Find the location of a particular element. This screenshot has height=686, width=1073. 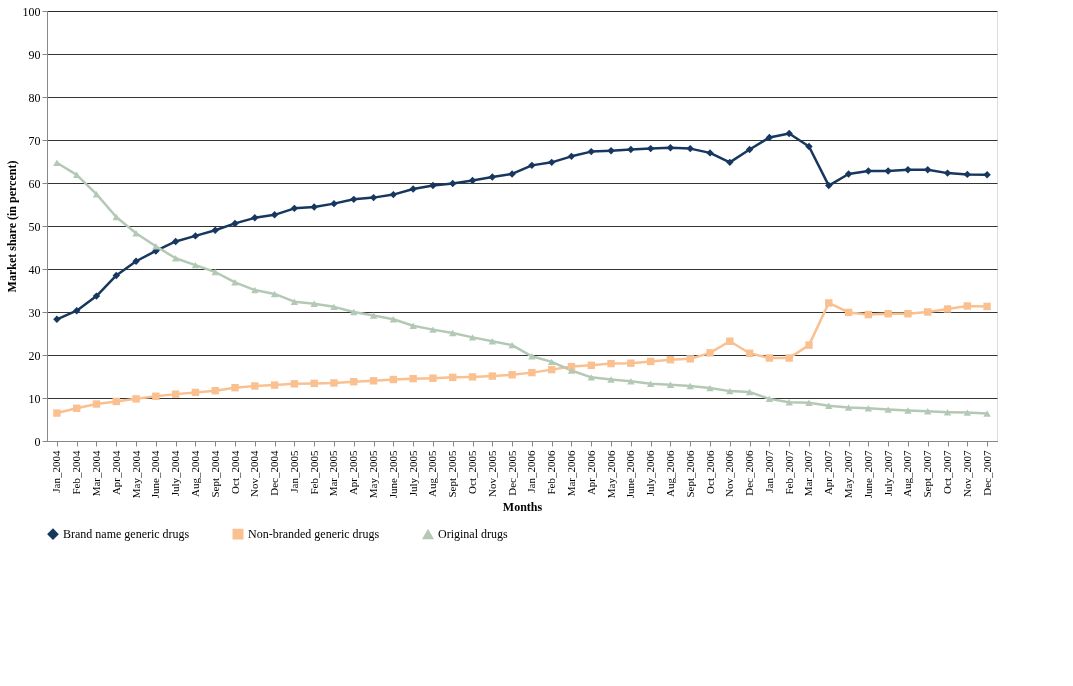

x-tick-label: Aug_2007 is located at coordinates (907, 473).